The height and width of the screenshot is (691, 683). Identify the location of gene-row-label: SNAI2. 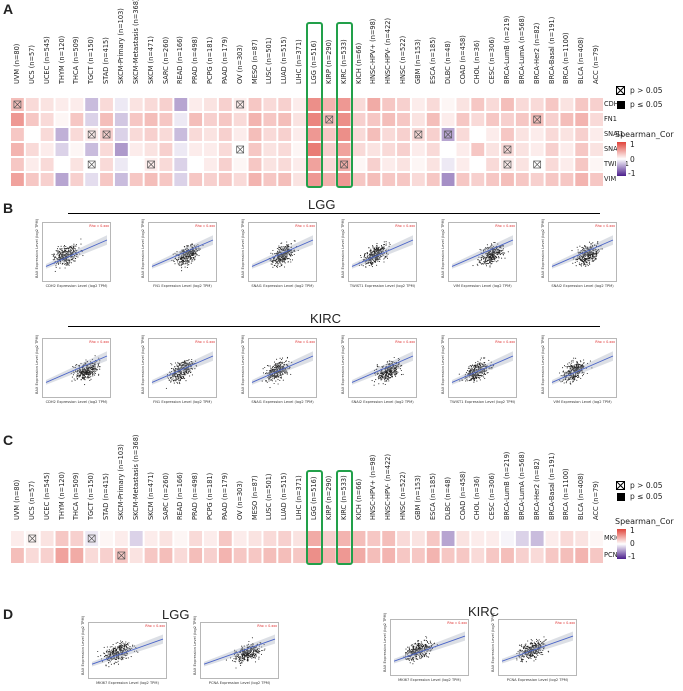
(614, 148).